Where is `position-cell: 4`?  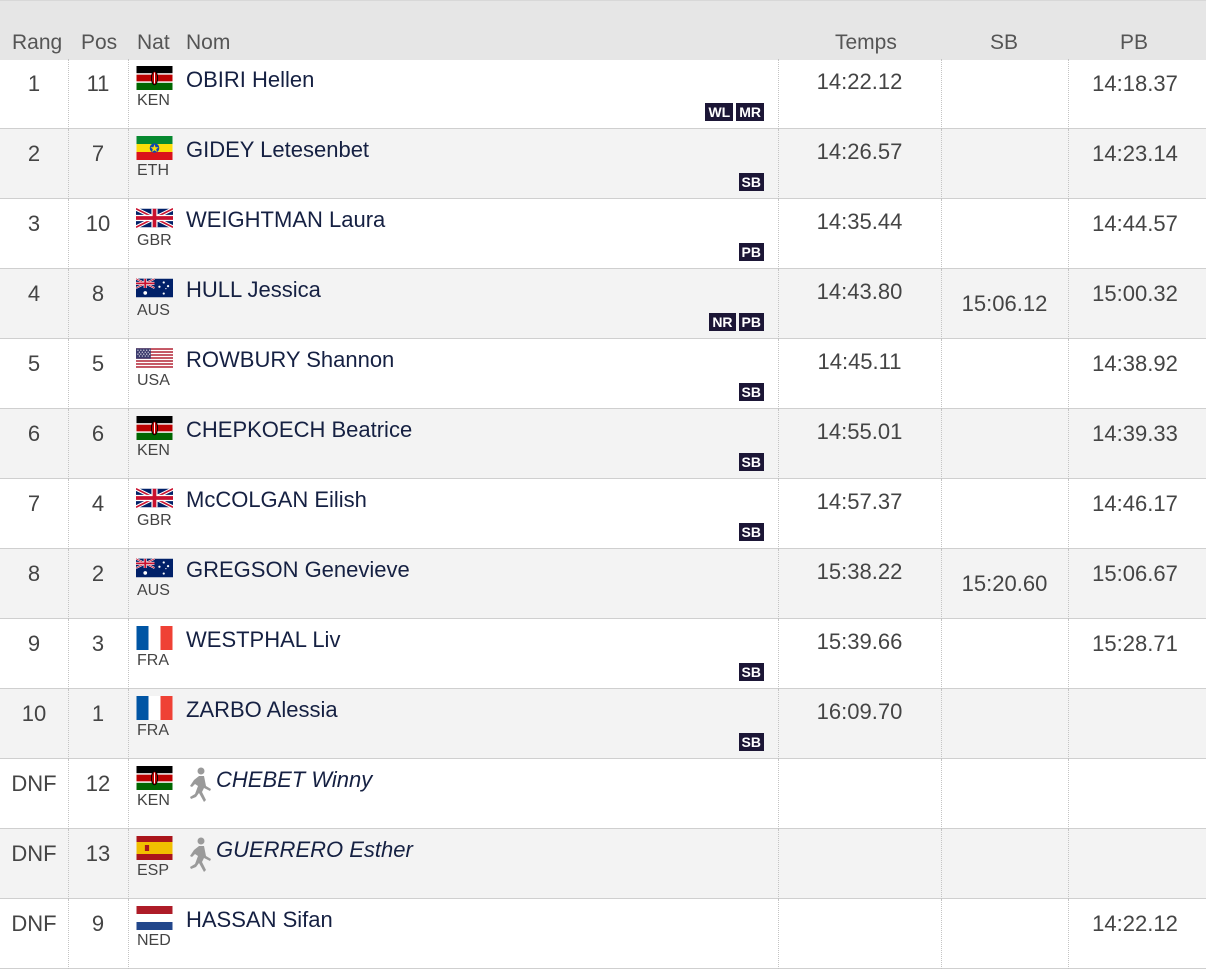
position-cell: 4 is located at coordinates (98, 503).